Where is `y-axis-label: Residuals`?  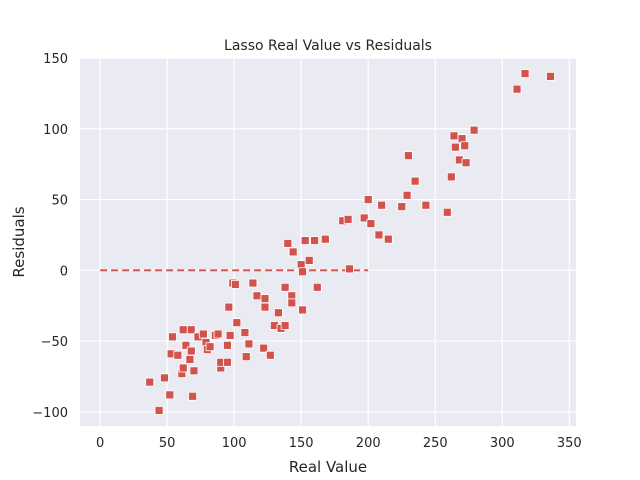
y-axis-label: Residuals is located at coordinates (19, 241).